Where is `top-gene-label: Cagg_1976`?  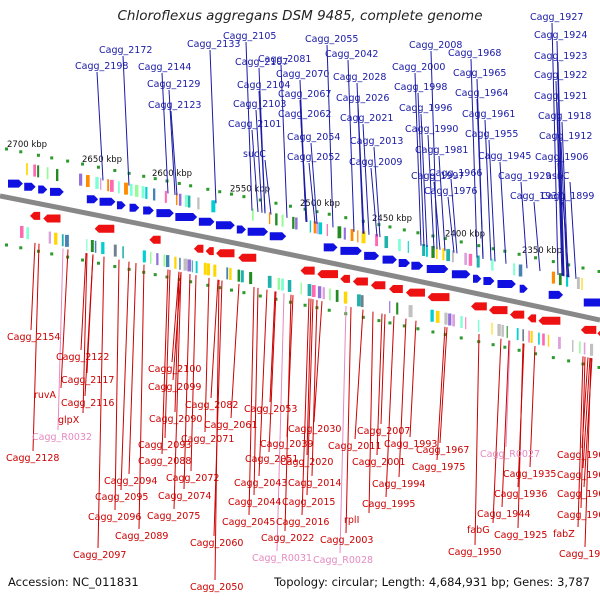 top-gene-label: Cagg_1976 is located at coordinates (450, 191).